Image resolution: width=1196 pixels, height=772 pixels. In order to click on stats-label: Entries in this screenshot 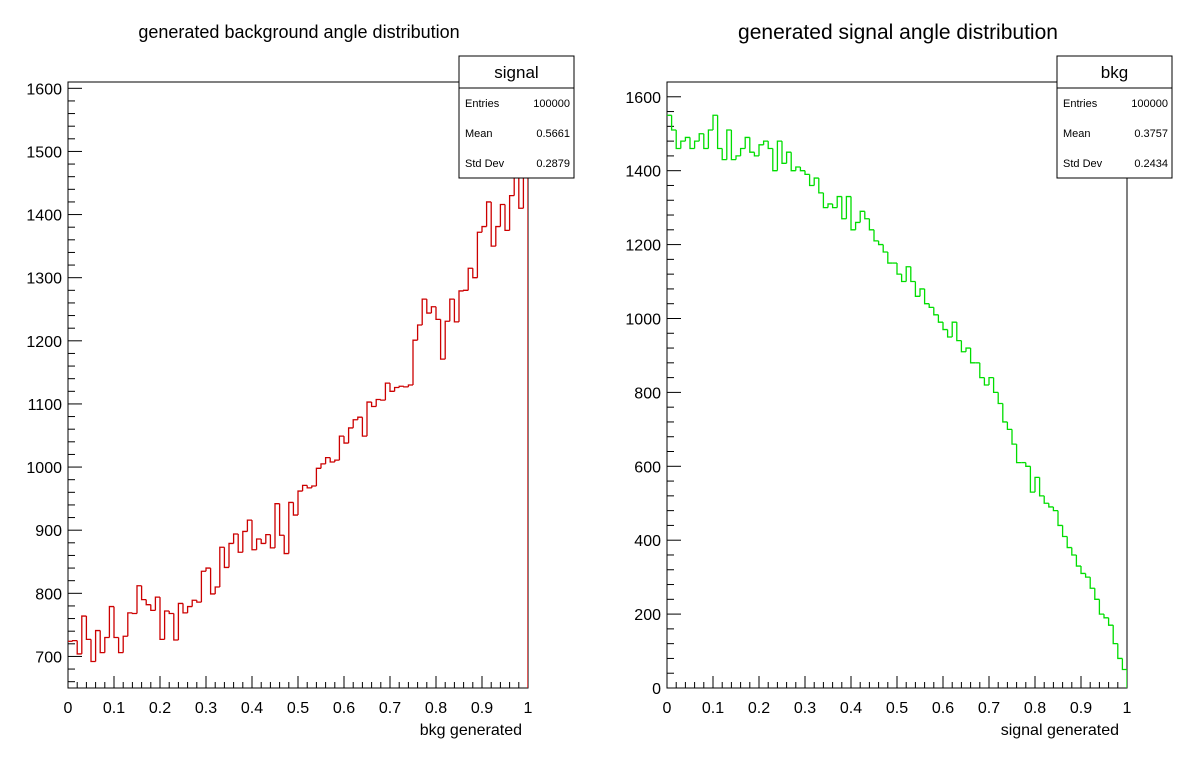, I will do `click(1080, 104)`.